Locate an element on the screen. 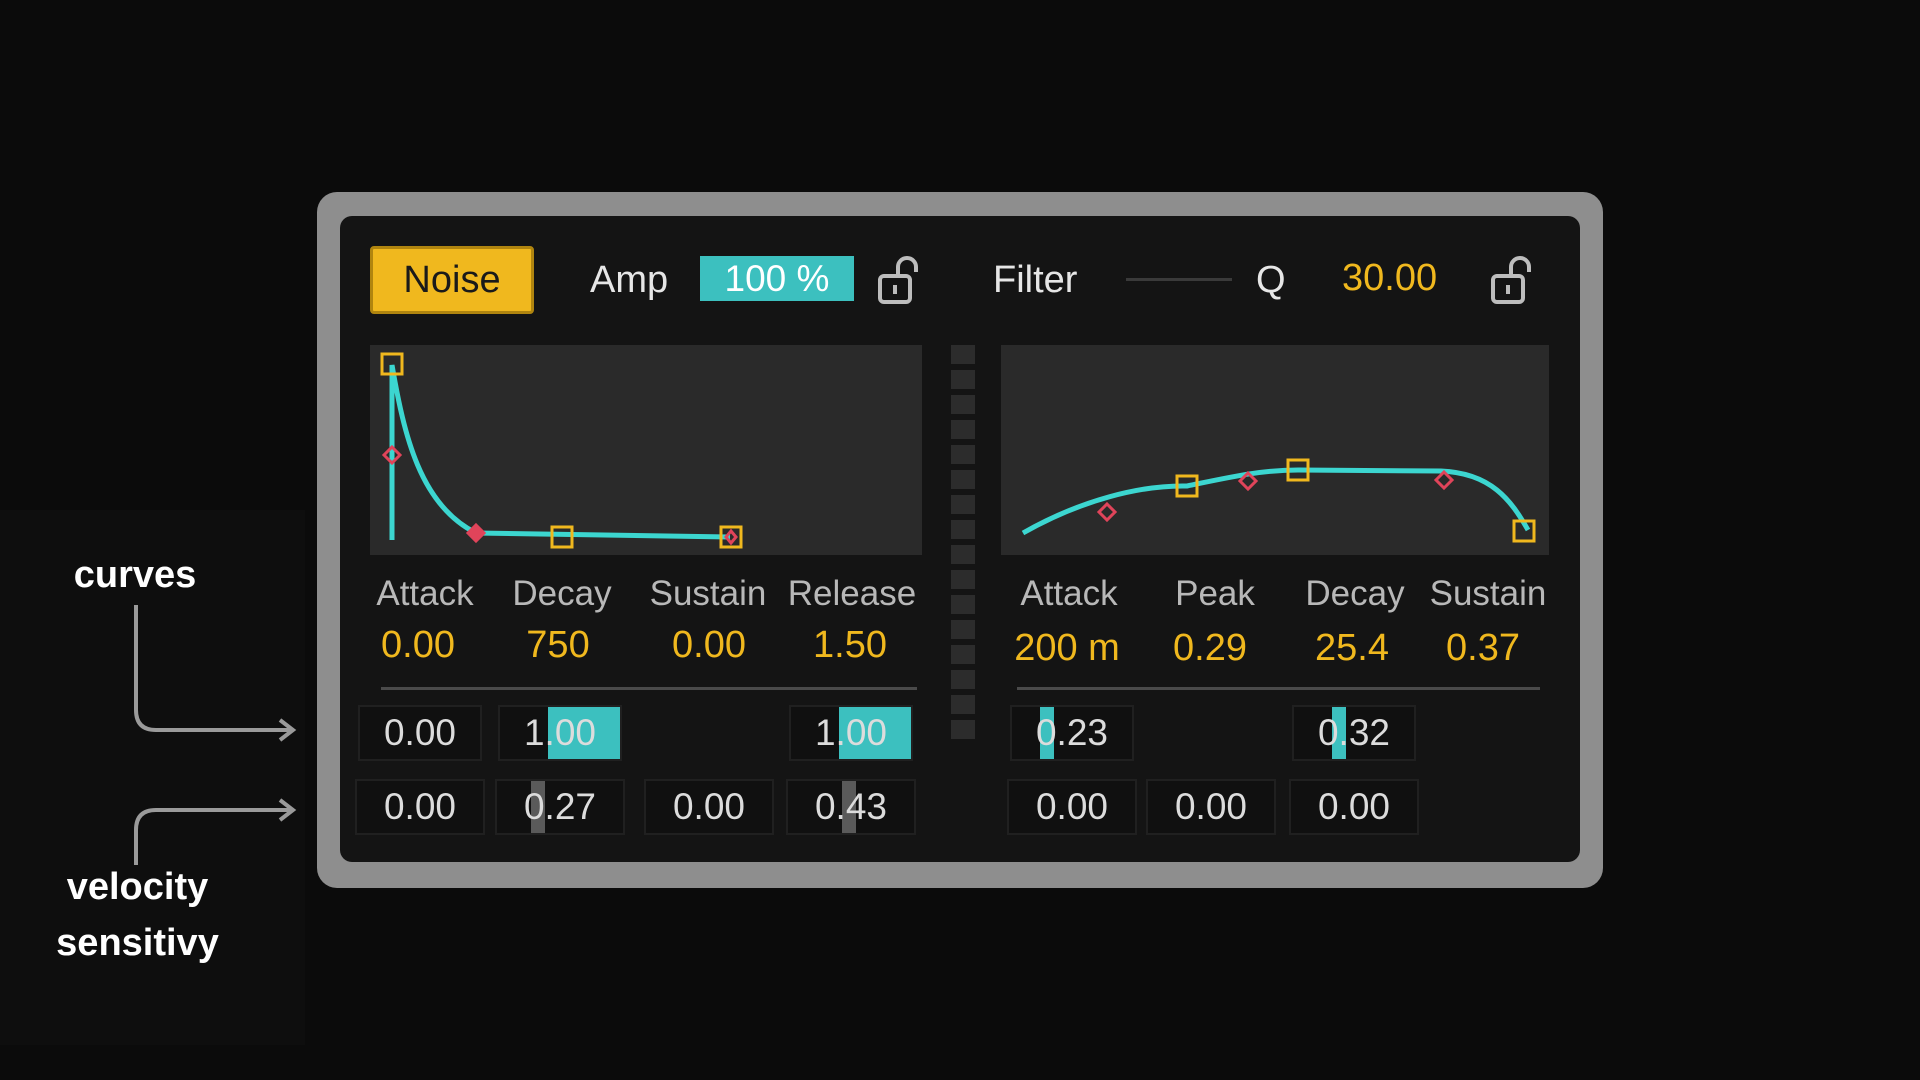 Image resolution: width=1920 pixels, height=1080 pixels. amp-label: Amp is located at coordinates (629, 280).